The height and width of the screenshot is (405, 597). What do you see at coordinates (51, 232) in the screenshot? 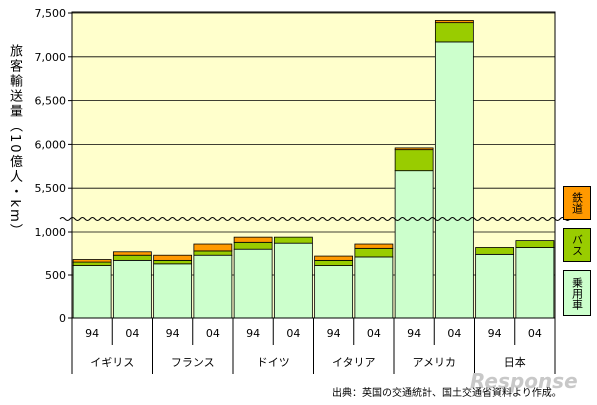
I see `y-tick-label: 1,000` at bounding box center [51, 232].